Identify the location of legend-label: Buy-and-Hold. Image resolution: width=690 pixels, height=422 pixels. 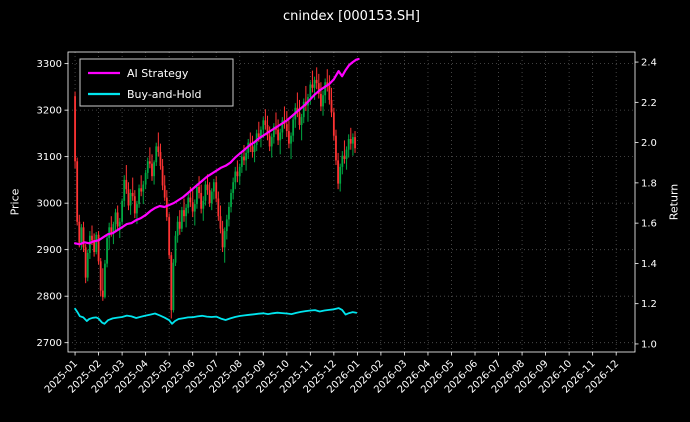
(164, 94).